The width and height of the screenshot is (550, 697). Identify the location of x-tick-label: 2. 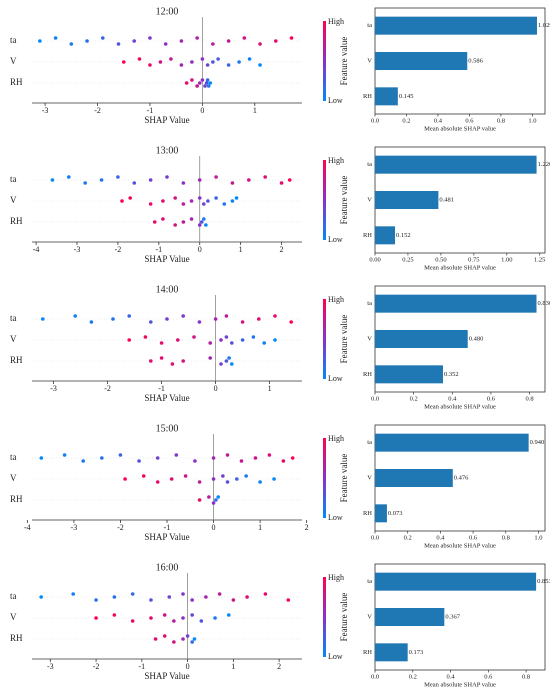
(307, 527).